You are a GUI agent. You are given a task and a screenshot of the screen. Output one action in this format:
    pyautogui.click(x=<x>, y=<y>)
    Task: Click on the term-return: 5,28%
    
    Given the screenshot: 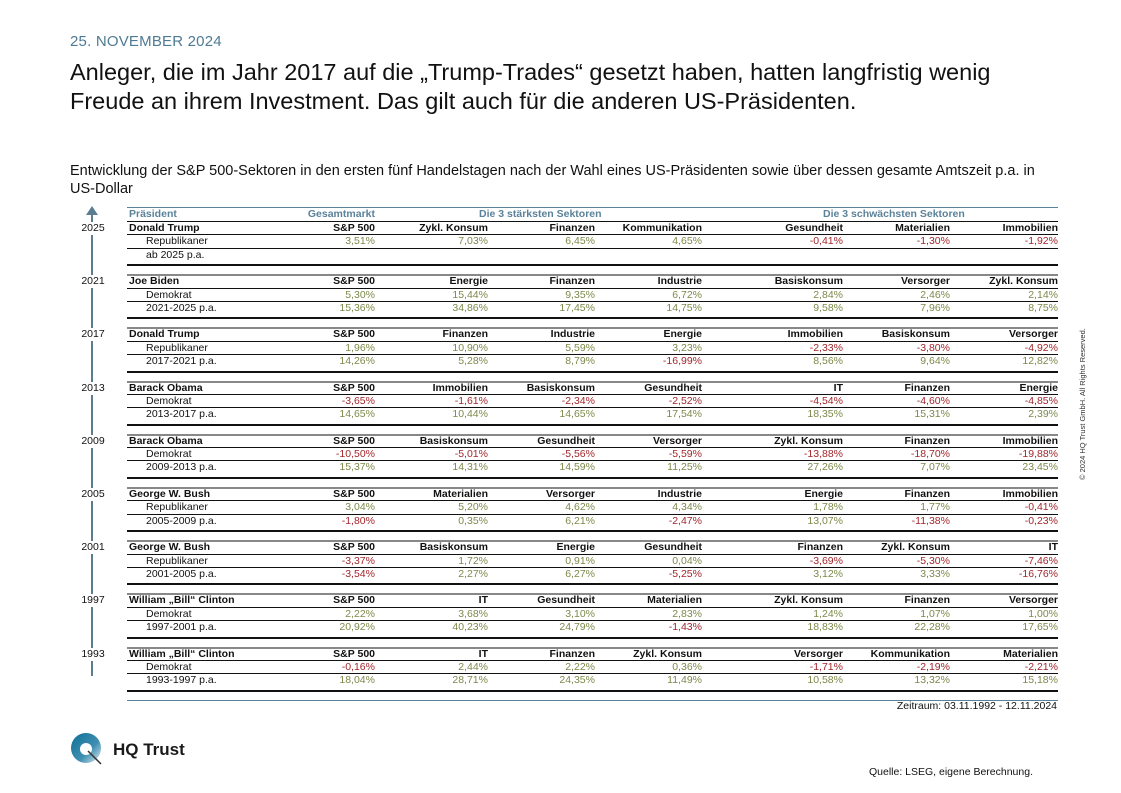 What is the action you would take?
    pyautogui.click(x=473, y=361)
    